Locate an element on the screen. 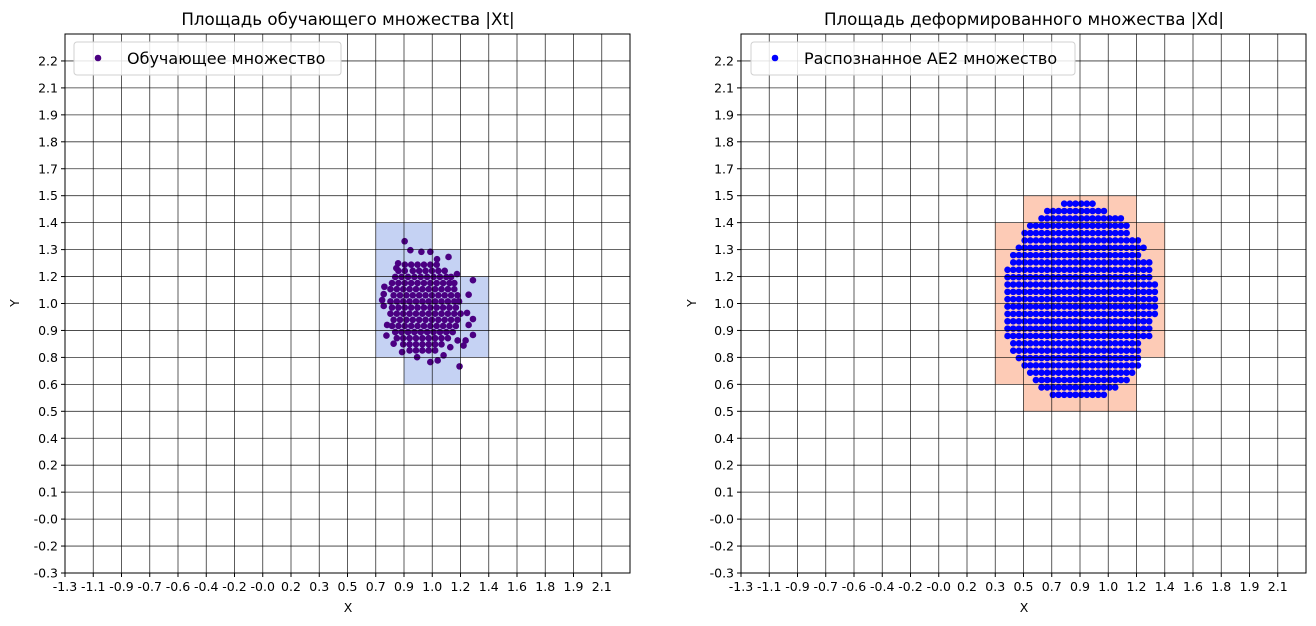 This screenshot has height=626, width=1316. y-tick-label: 0.6 is located at coordinates (48, 384).